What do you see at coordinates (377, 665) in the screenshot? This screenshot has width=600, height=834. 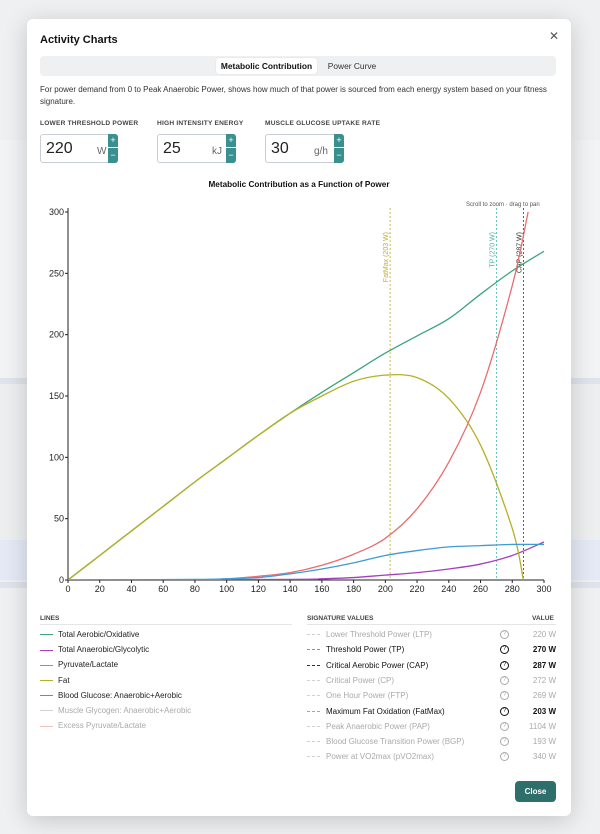 I see `signature-label: Critical Aerobic Power (CAP)` at bounding box center [377, 665].